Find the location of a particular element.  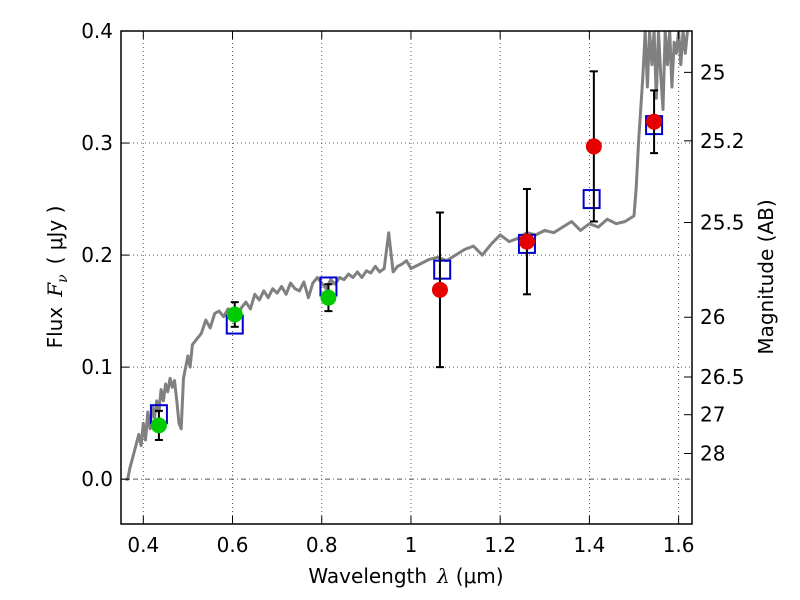

magnitude-tick-label: 26.5 is located at coordinates (722, 377).